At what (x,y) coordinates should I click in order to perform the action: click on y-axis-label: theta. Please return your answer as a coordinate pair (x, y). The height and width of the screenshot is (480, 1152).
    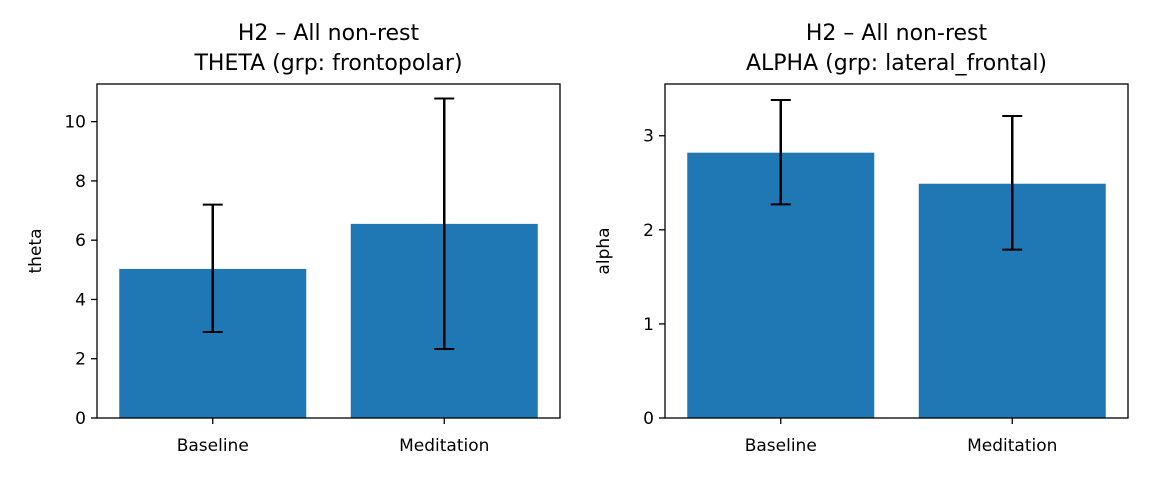
    Looking at the image, I should click on (36, 251).